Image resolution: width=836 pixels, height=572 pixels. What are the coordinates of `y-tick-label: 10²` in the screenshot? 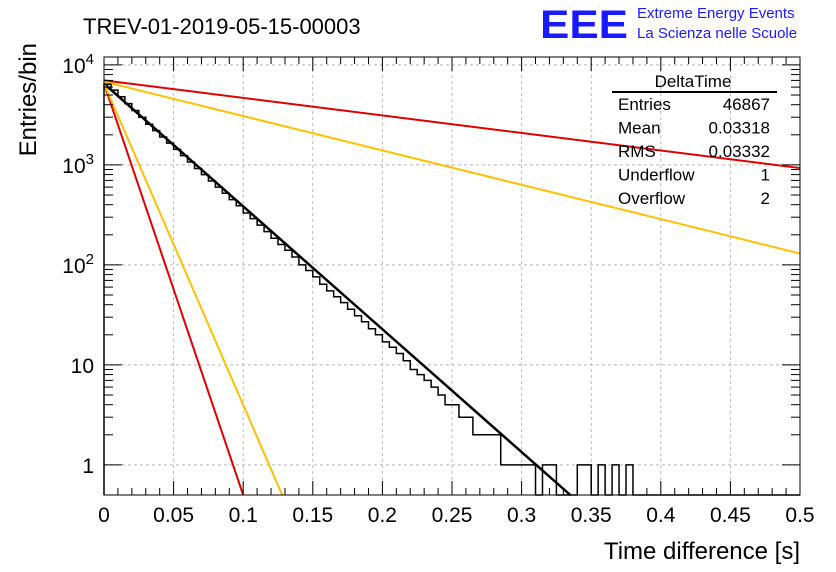 It's located at (78, 264).